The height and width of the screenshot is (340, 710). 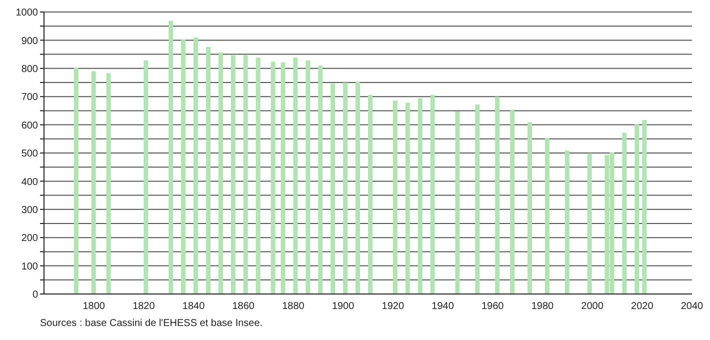 What do you see at coordinates (29, 210) in the screenshot?
I see `y-tick-label: 300` at bounding box center [29, 210].